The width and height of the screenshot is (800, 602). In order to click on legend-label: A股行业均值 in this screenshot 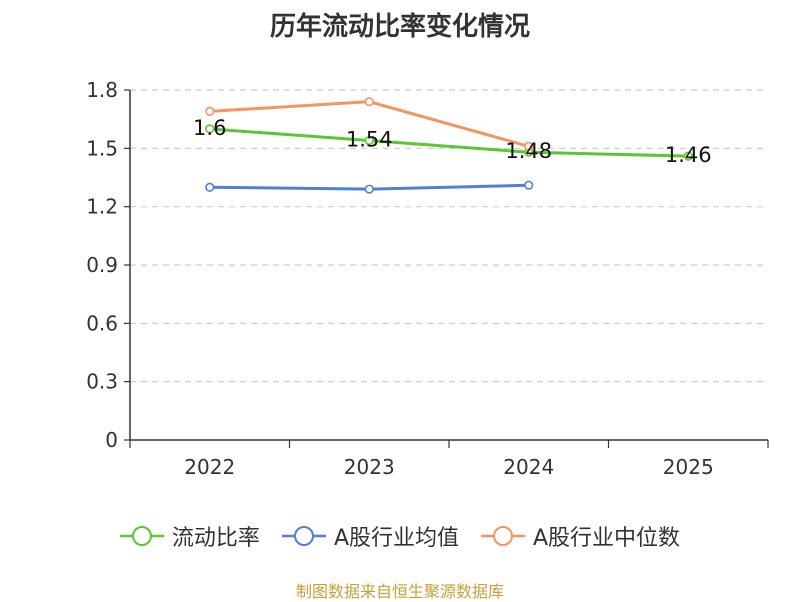, I will do `click(396, 538)`.